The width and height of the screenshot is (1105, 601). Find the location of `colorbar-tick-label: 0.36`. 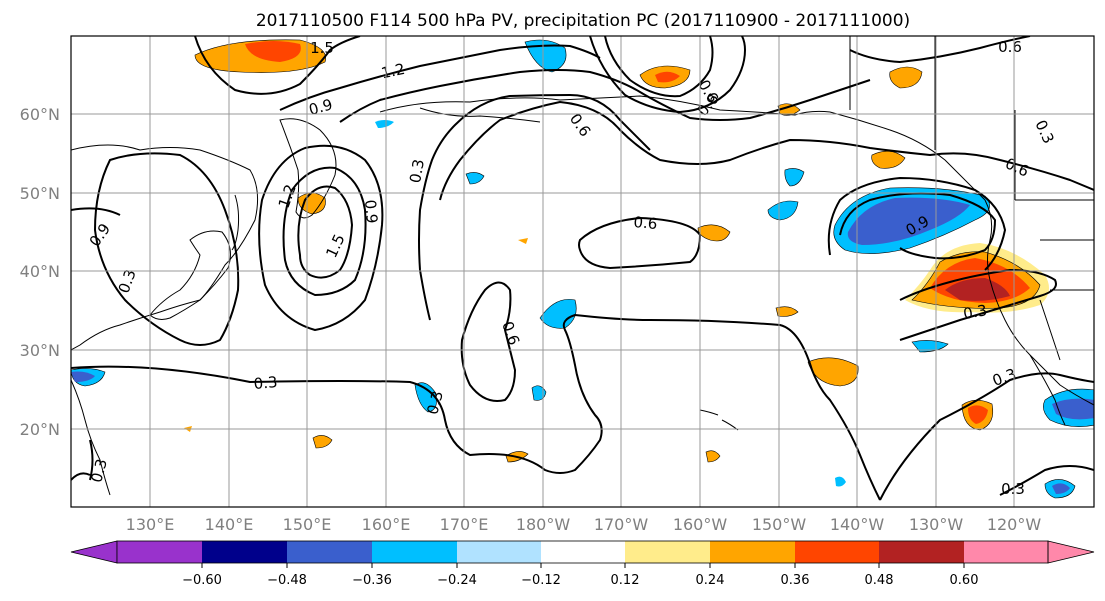

colorbar-tick-label: 0.36 is located at coordinates (795, 580).